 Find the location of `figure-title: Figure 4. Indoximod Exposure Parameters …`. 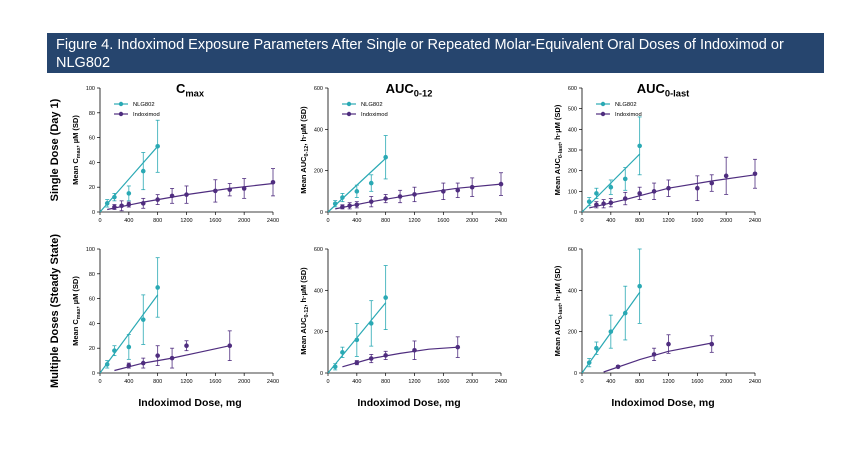

figure-title: Figure 4. Indoximod Exposure Parameters … is located at coordinates (435, 53).